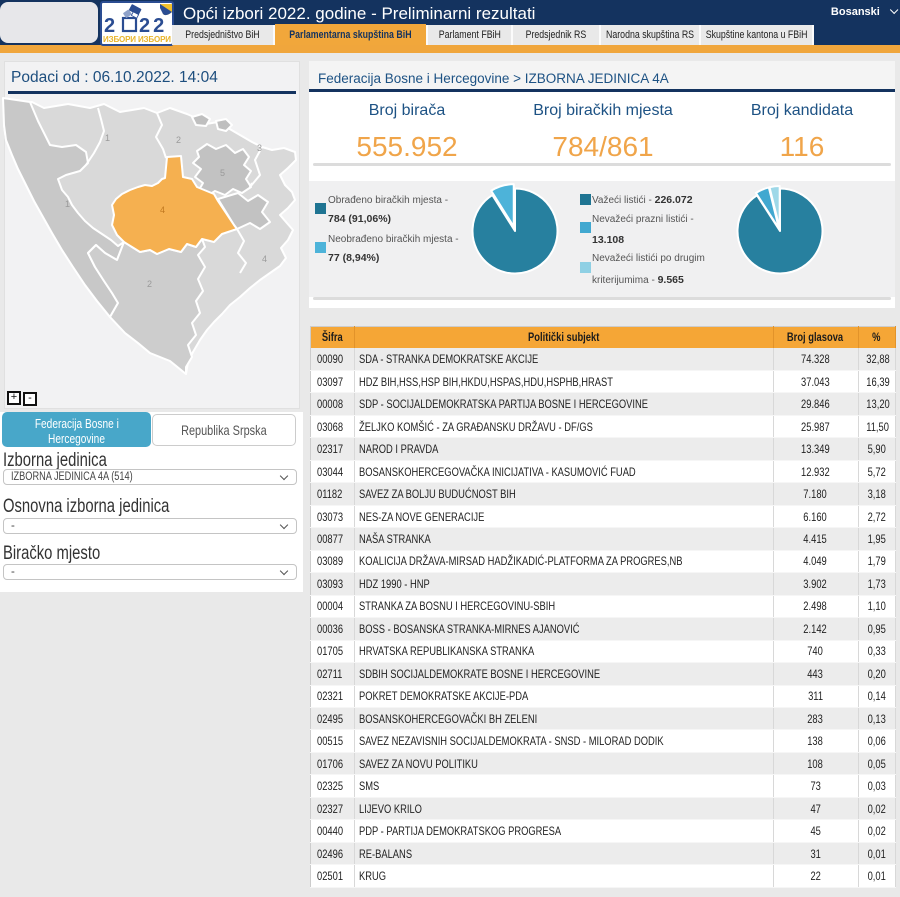  Describe the element at coordinates (153, 26) in the screenshot. I see `svg-text: 22` at that location.